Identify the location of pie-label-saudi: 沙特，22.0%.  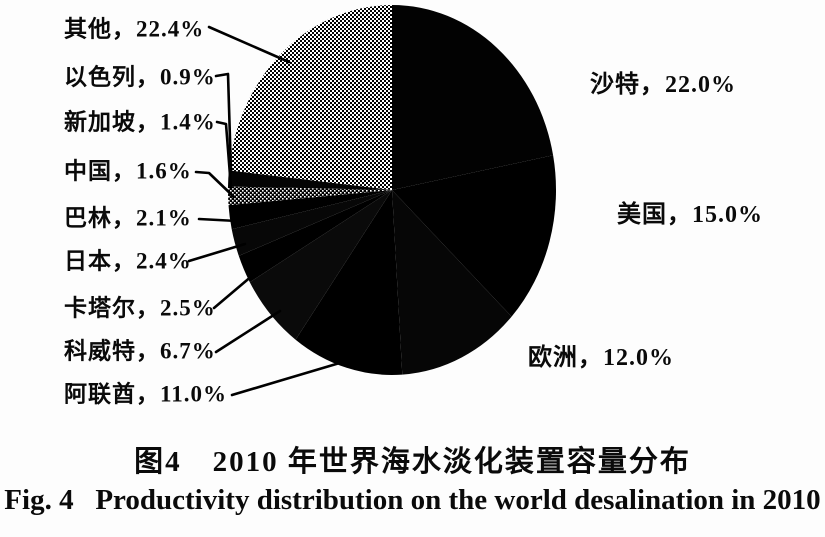
(663, 85).